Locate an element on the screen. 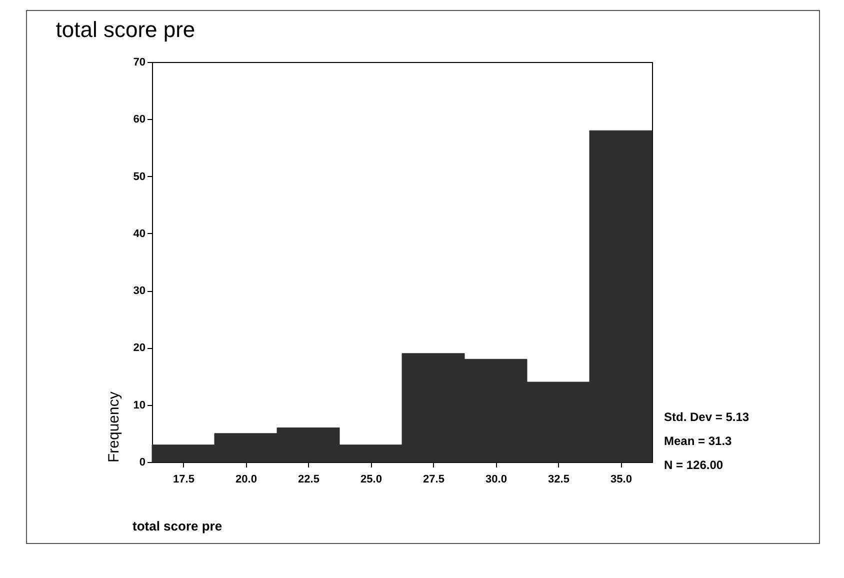 The width and height of the screenshot is (844, 578). y-axis-title: Frequency is located at coordinates (113, 426).